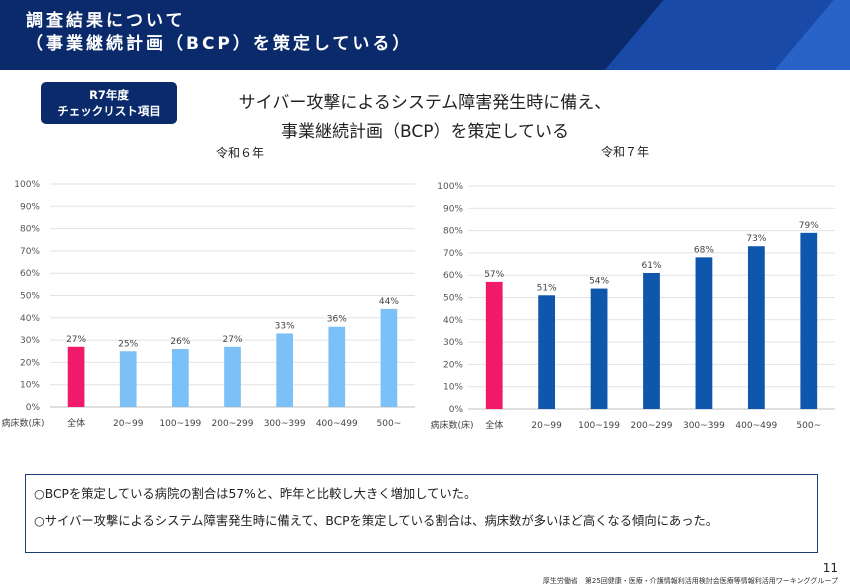  What do you see at coordinates (651, 266) in the screenshot?
I see `data-label: 61%` at bounding box center [651, 266].